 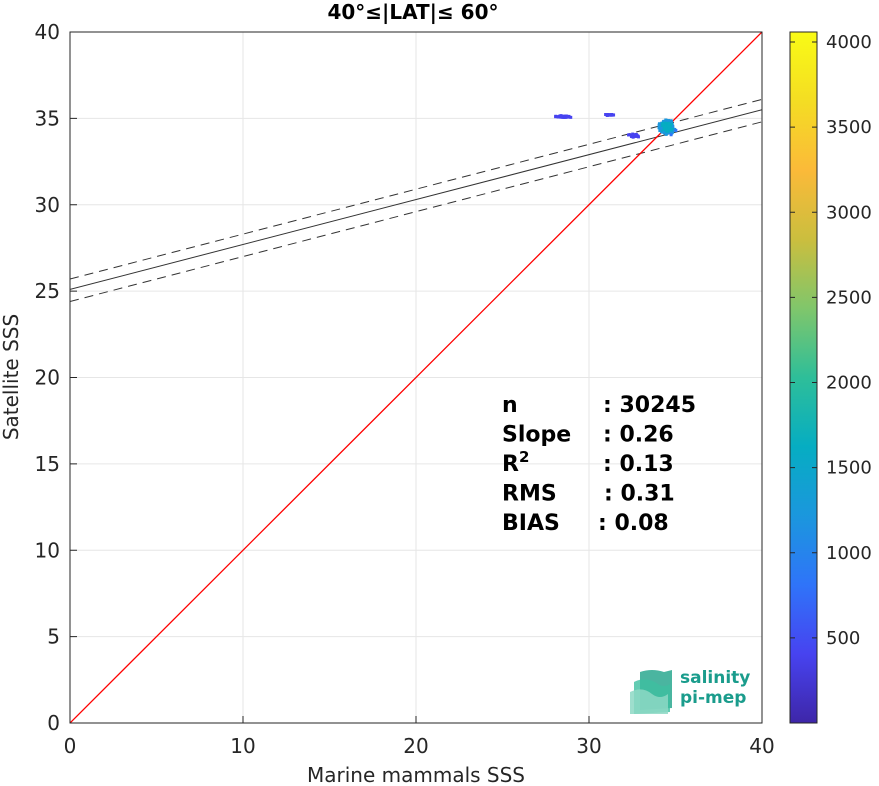 I want to click on colorbar-tick-label: 3000, so click(x=849, y=212).